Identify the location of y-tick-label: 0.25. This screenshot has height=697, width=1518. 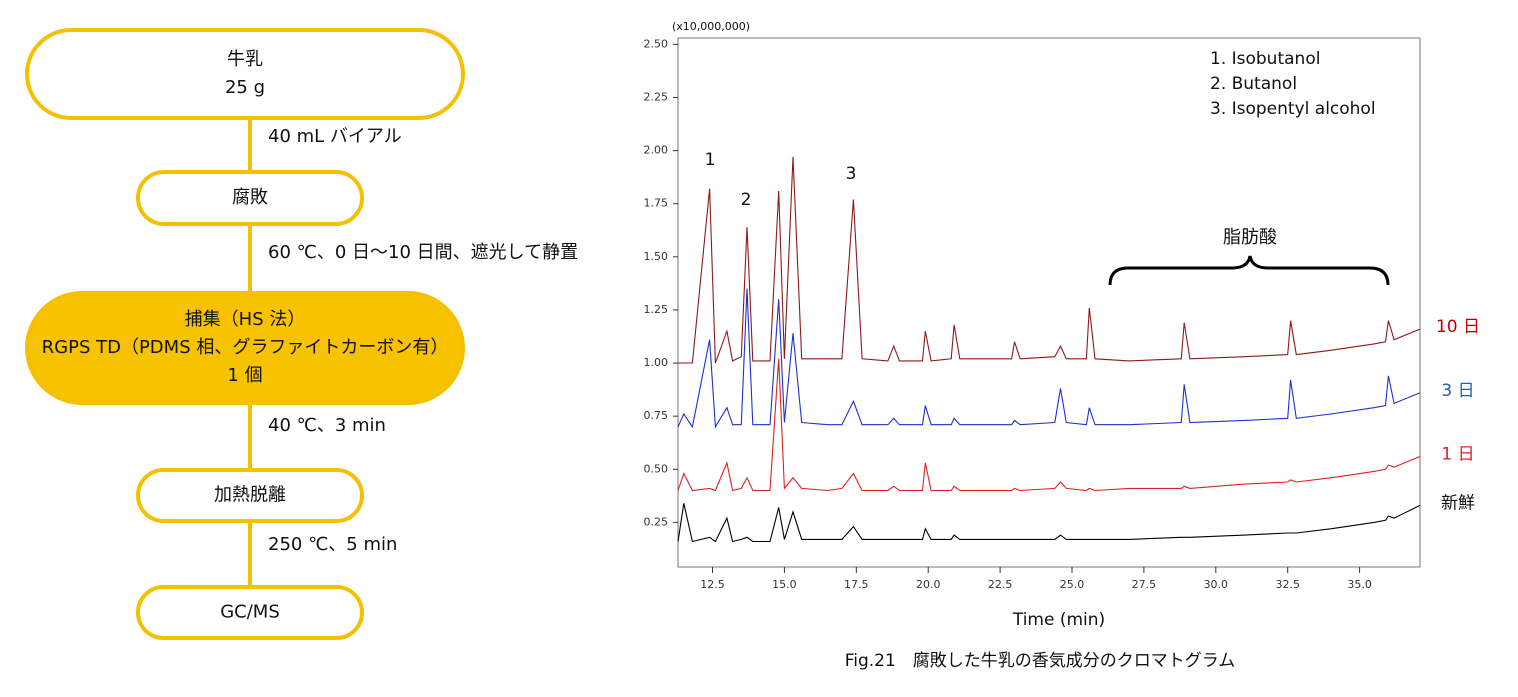
(656, 521).